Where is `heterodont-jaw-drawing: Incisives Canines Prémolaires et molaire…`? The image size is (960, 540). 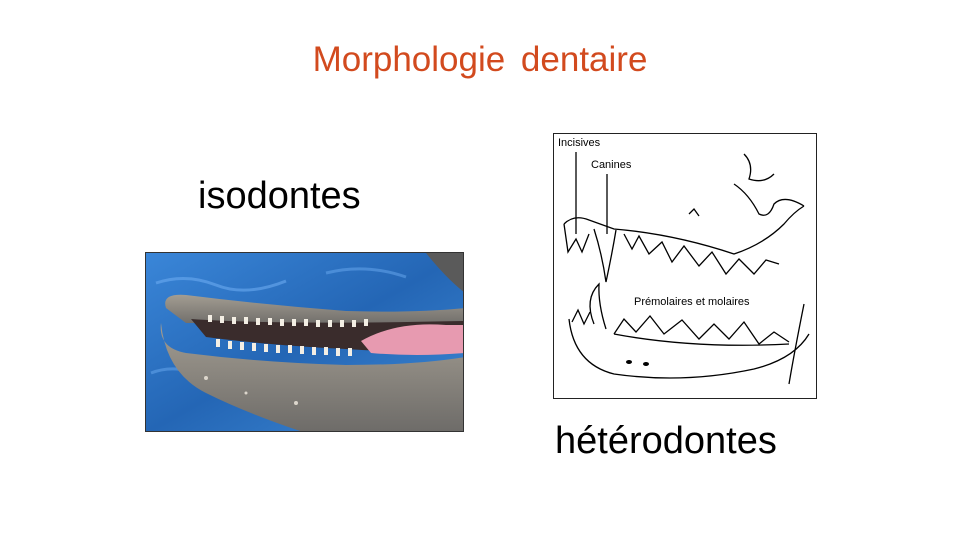
heterodont-jaw-drawing: Incisives Canines Prémolaires et molaire… is located at coordinates (685, 266).